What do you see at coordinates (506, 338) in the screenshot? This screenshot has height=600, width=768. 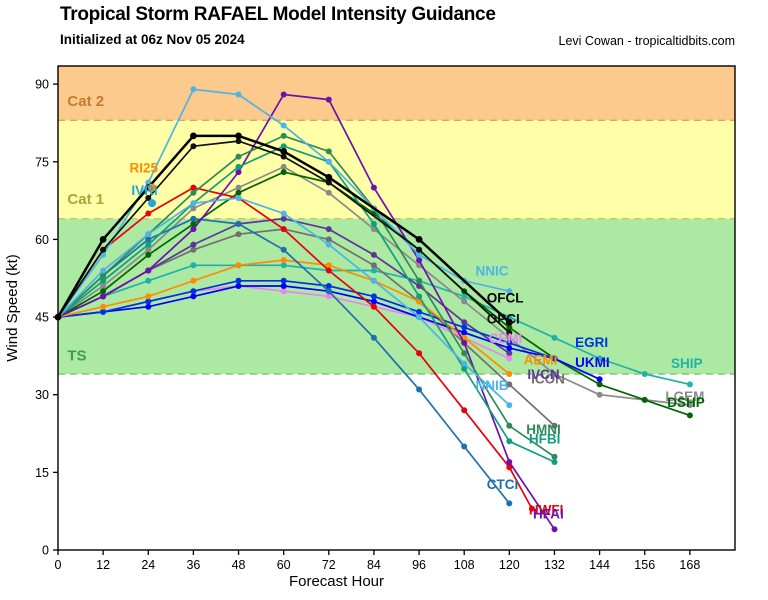 I see `series-label-CEMI: CEMI` at bounding box center [506, 338].